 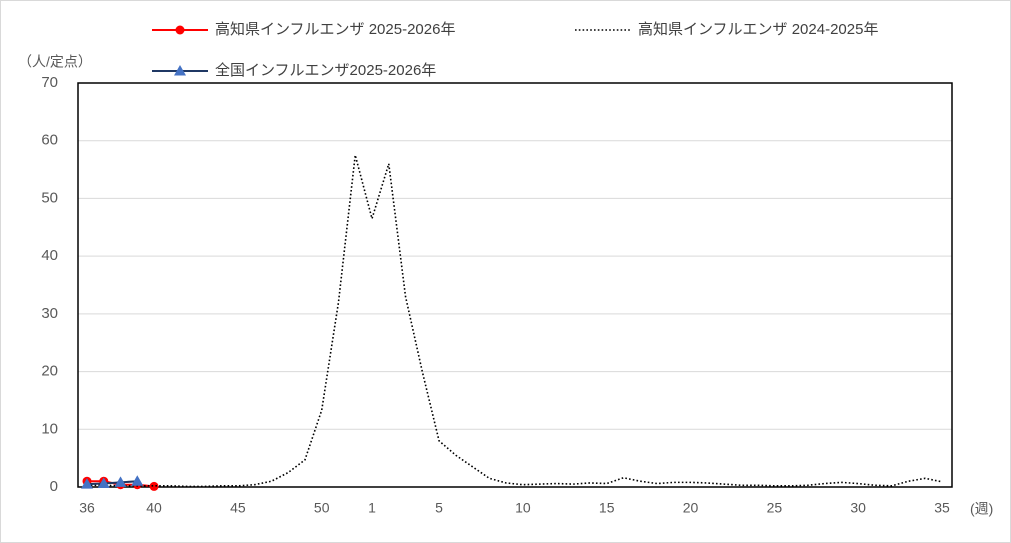 What do you see at coordinates (775, 508) in the screenshot?
I see `x-tick-label: 25` at bounding box center [775, 508].